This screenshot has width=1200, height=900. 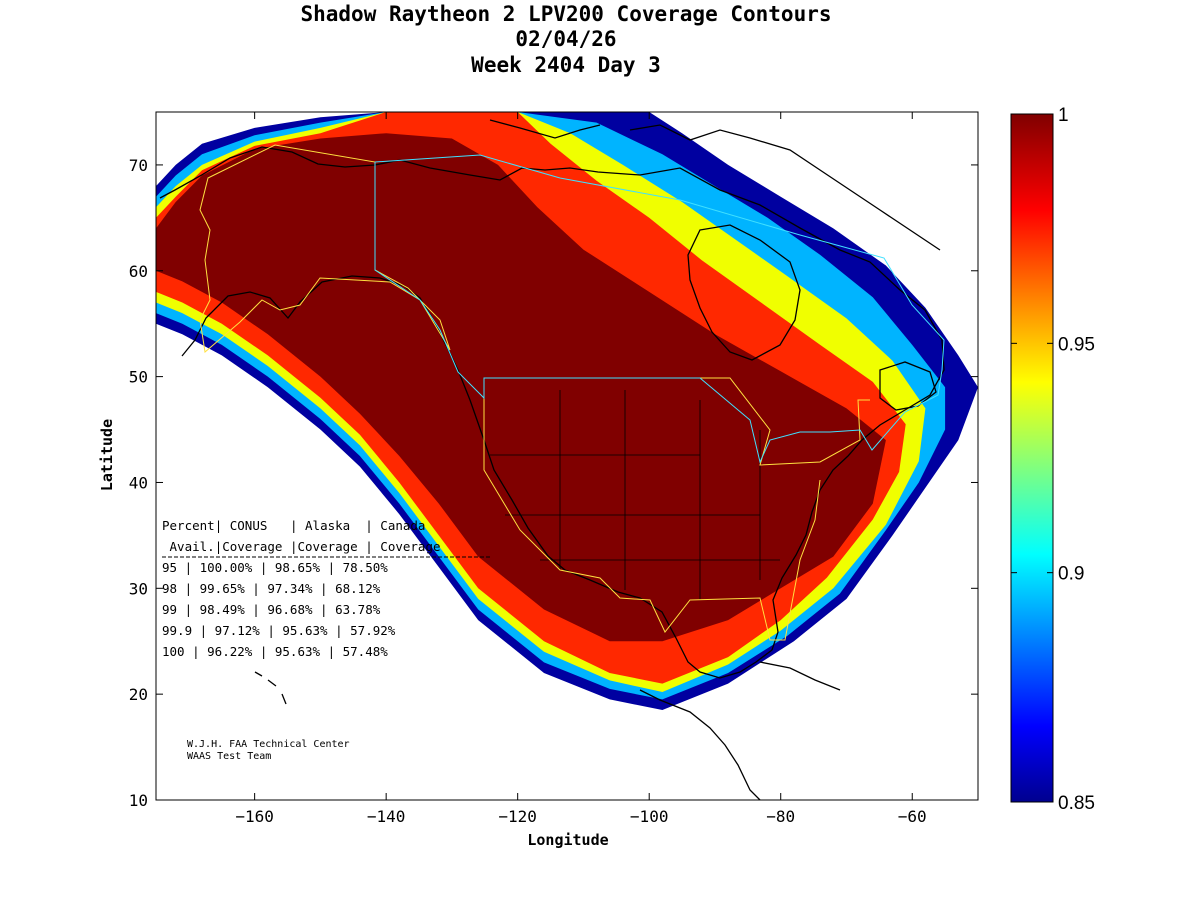 I want to click on y-tick-label: 20, so click(x=138, y=694).